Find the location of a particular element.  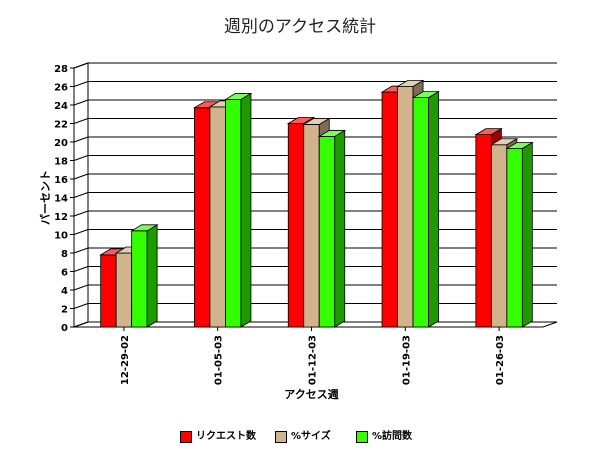

y-tick-label: 20 is located at coordinates (61, 143).